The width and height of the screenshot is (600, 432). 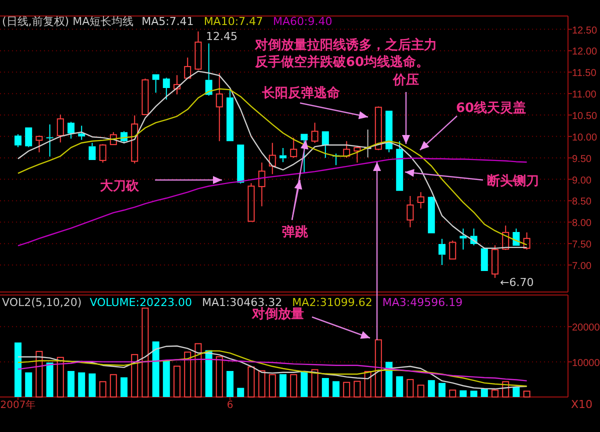 What do you see at coordinates (582, 224) in the screenshot?
I see `y-tick-label: 8.00` at bounding box center [582, 224].